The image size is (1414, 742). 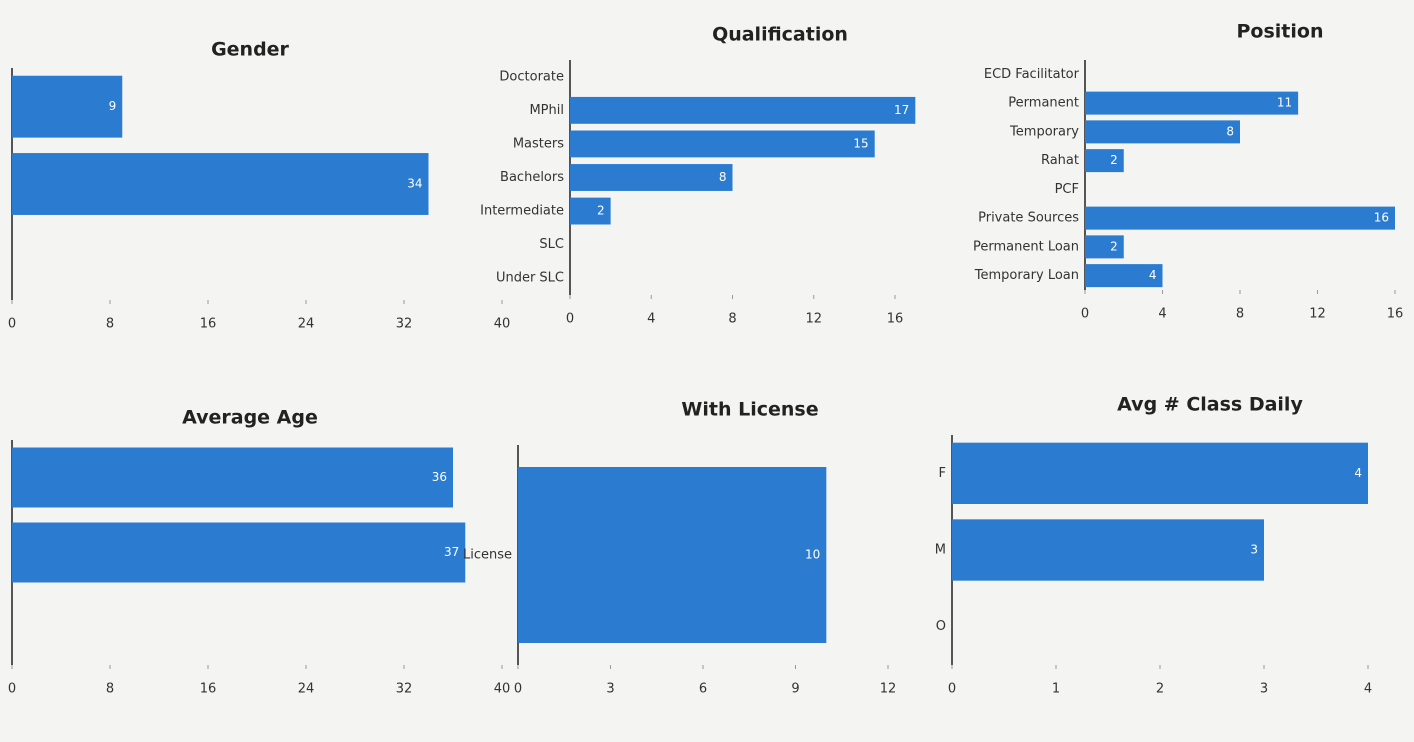 I want to click on y-tick-label: Rahat, so click(x=1060, y=160).